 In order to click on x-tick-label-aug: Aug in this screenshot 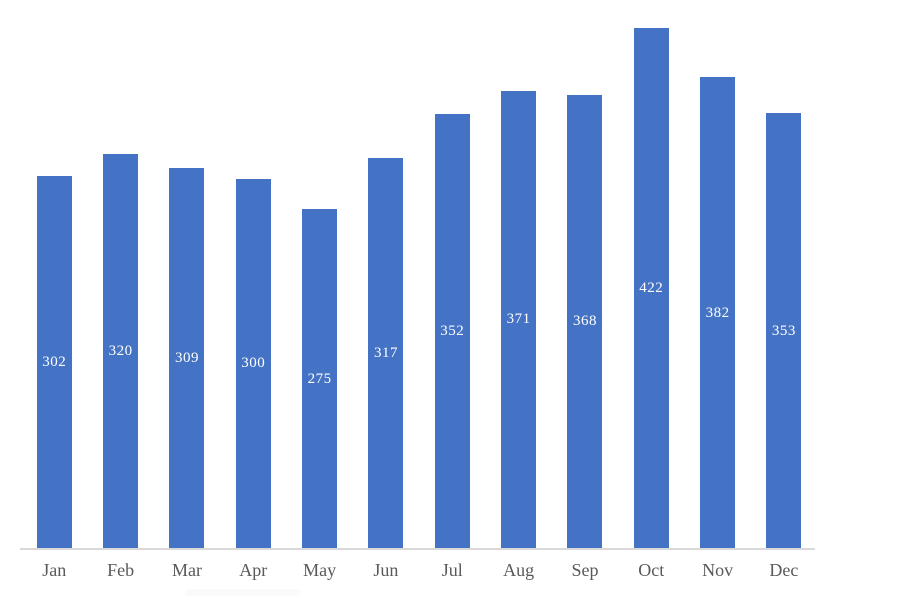, I will do `click(519, 570)`.